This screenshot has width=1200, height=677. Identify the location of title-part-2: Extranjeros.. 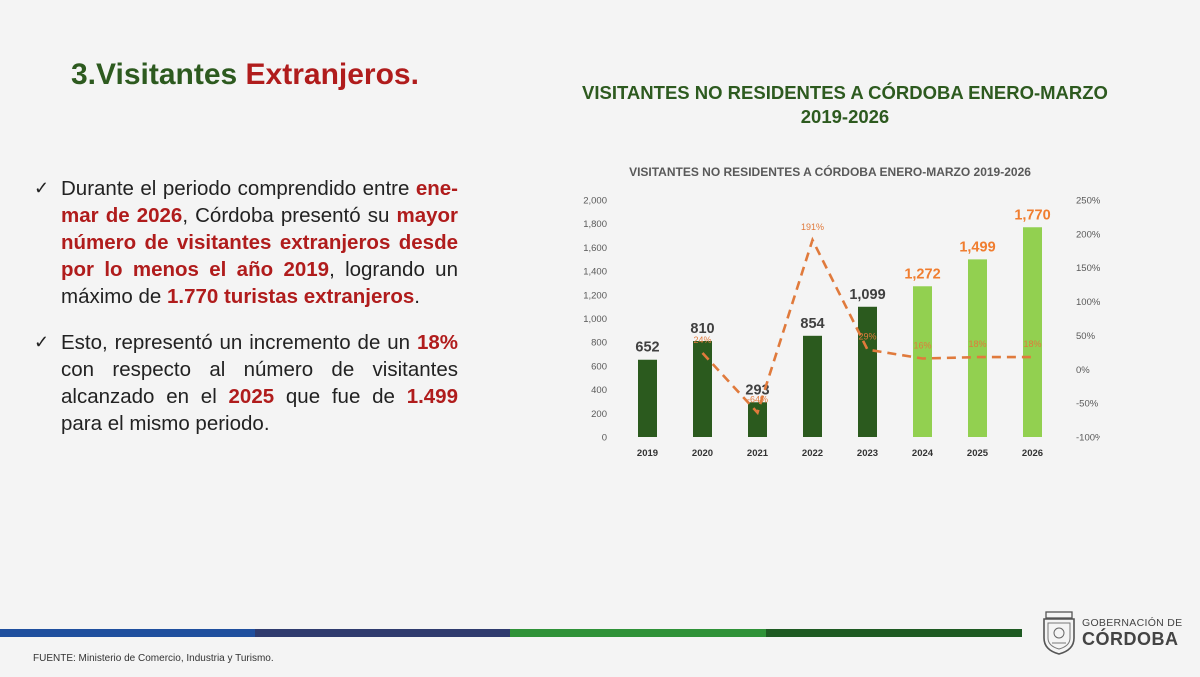
(332, 74).